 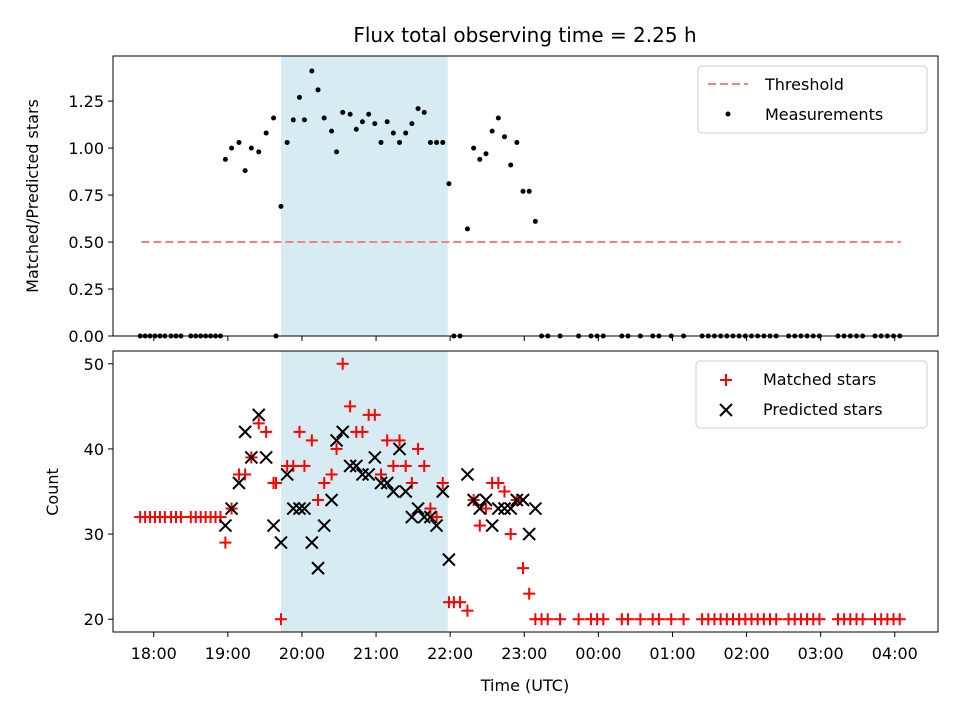 I want to click on bottom-y-ticks: 20 30 40 50, so click(x=98, y=492).